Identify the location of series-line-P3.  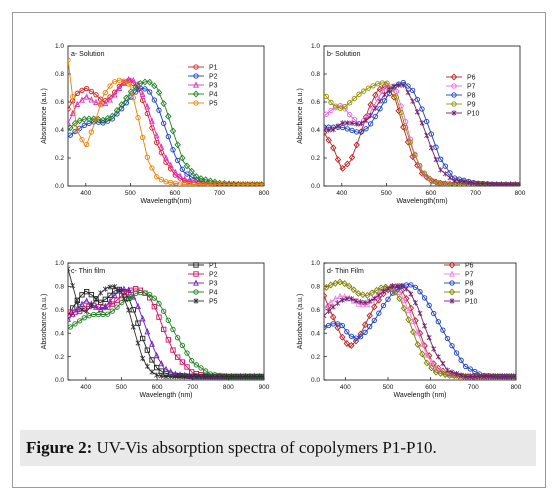
(166, 131).